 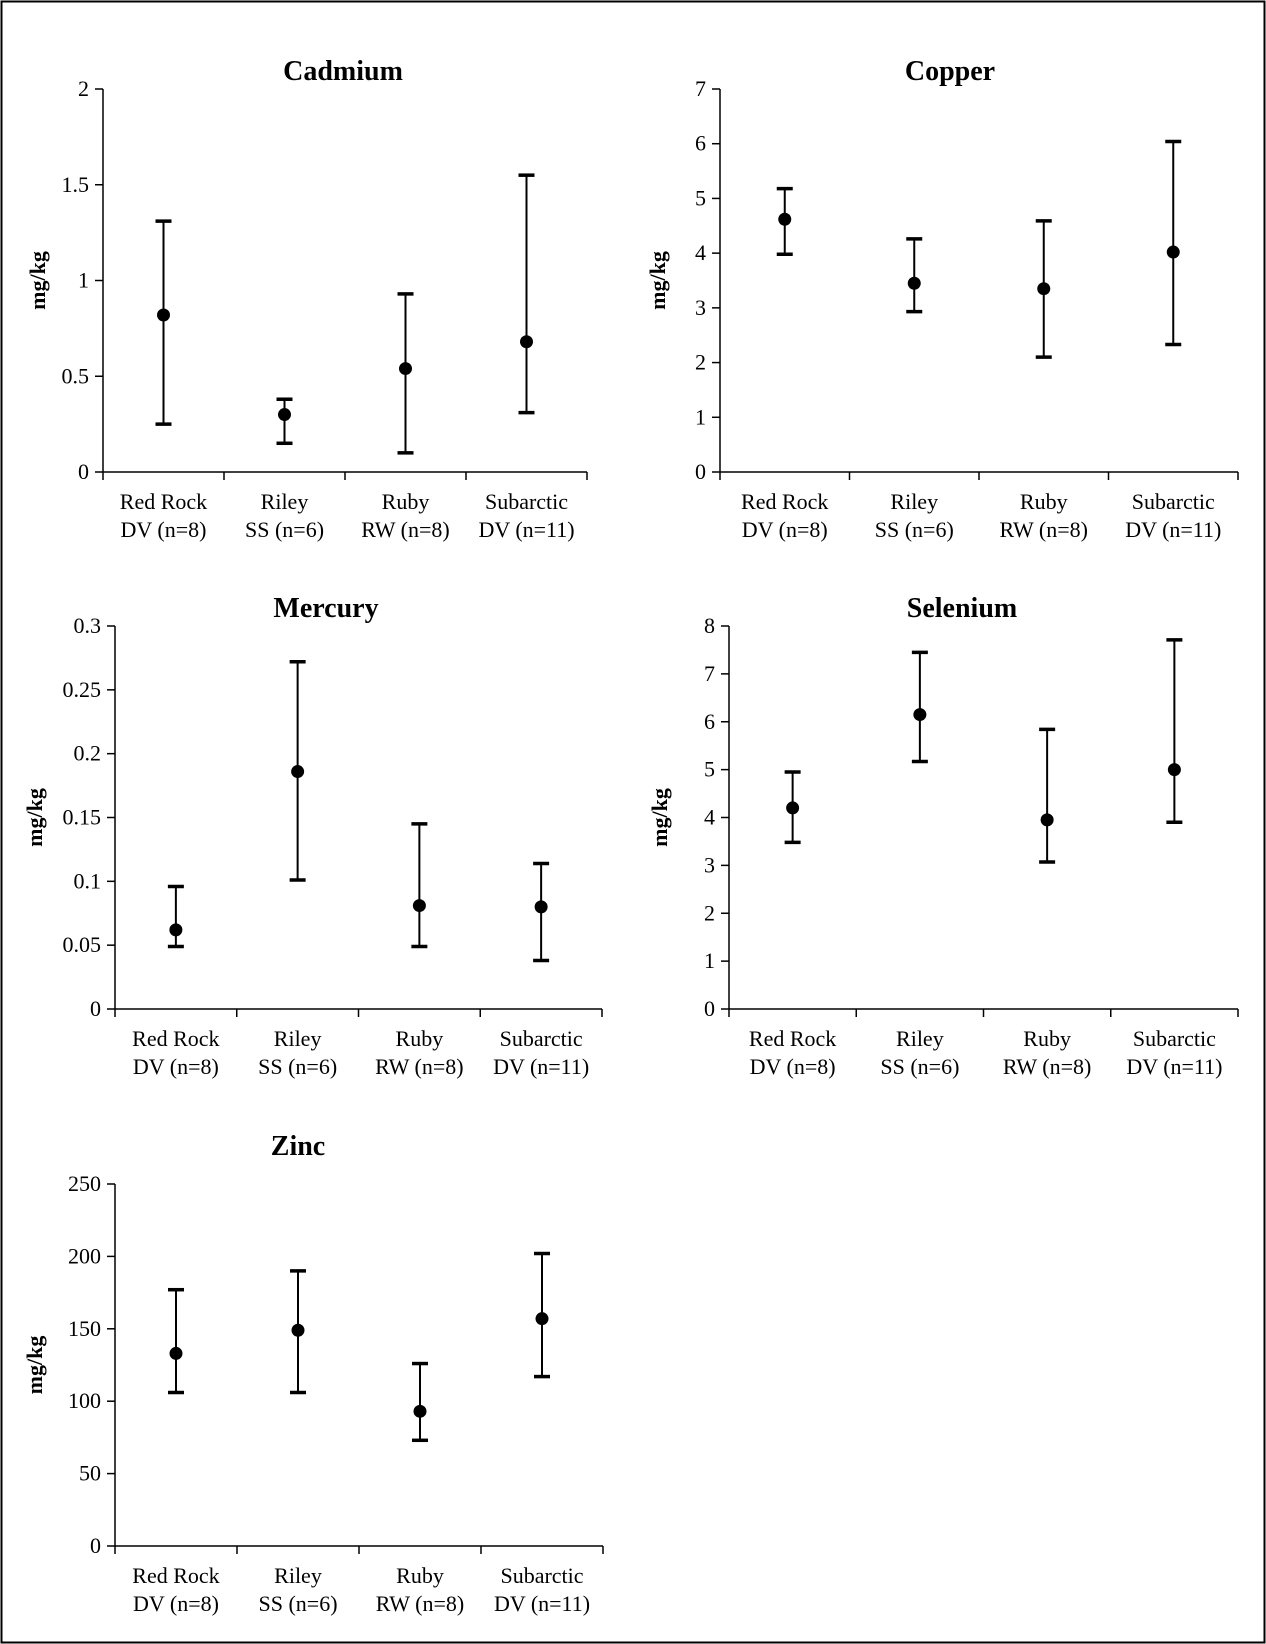 What do you see at coordinates (90, 1473) in the screenshot?
I see `y-tick-label: 50` at bounding box center [90, 1473].